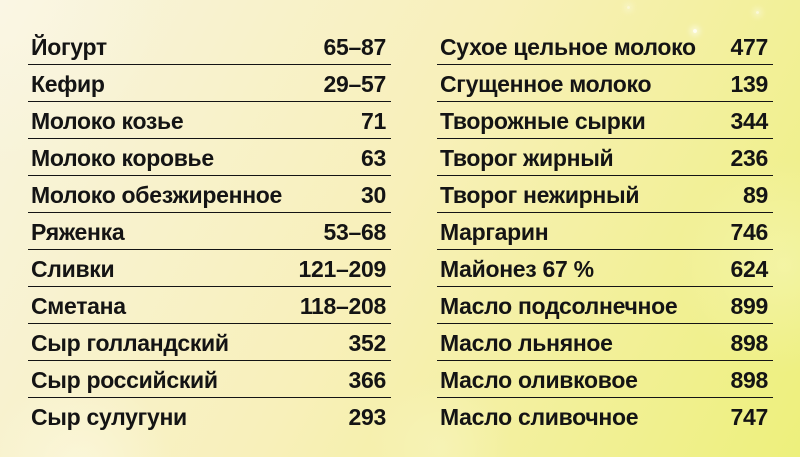  What do you see at coordinates (69, 46) in the screenshot?
I see `item-name: Йогурт` at bounding box center [69, 46].